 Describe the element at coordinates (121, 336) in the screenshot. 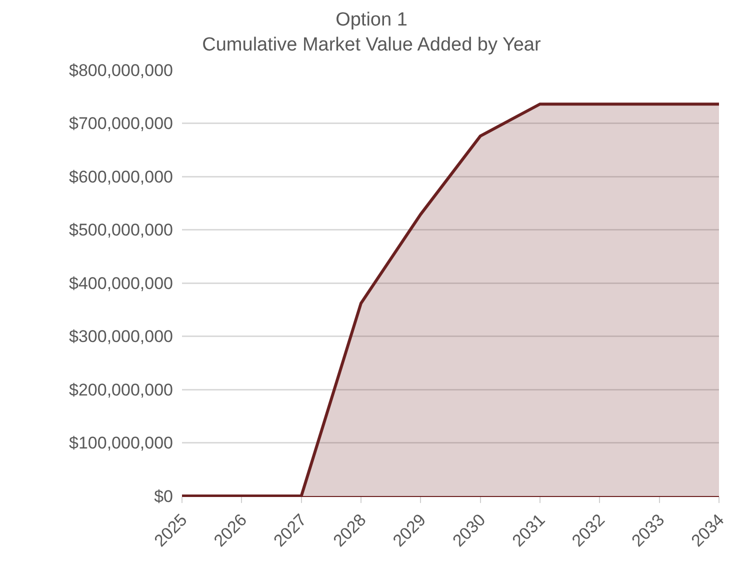

I see `y-tick-label: $300,000,000` at that location.